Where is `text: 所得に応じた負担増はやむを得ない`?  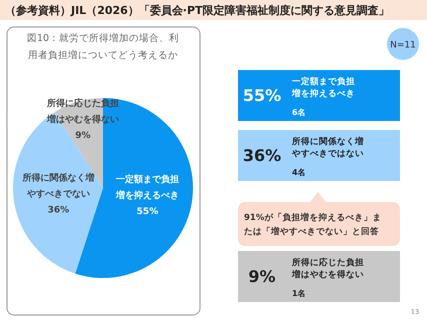
text: 所得に応じた負担増はやむを得ない is located at coordinates (327, 268).